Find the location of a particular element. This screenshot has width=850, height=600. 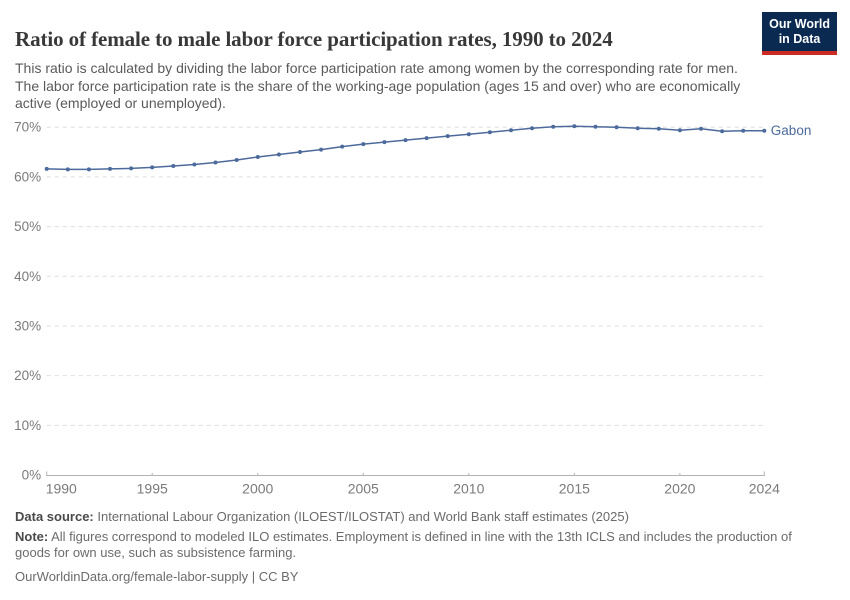

data-point-gabon-2002 is located at coordinates (300, 152).